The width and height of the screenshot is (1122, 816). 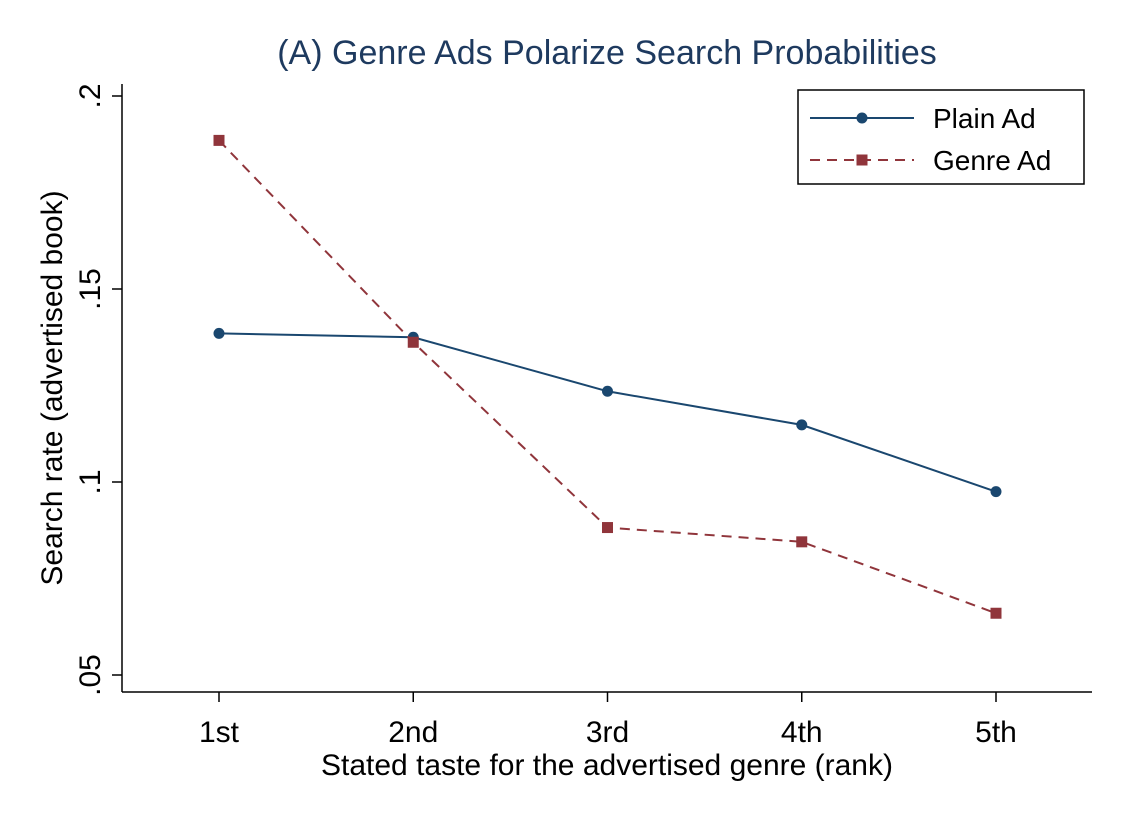 What do you see at coordinates (90, 481) in the screenshot?
I see `y-tick-label: .1` at bounding box center [90, 481].